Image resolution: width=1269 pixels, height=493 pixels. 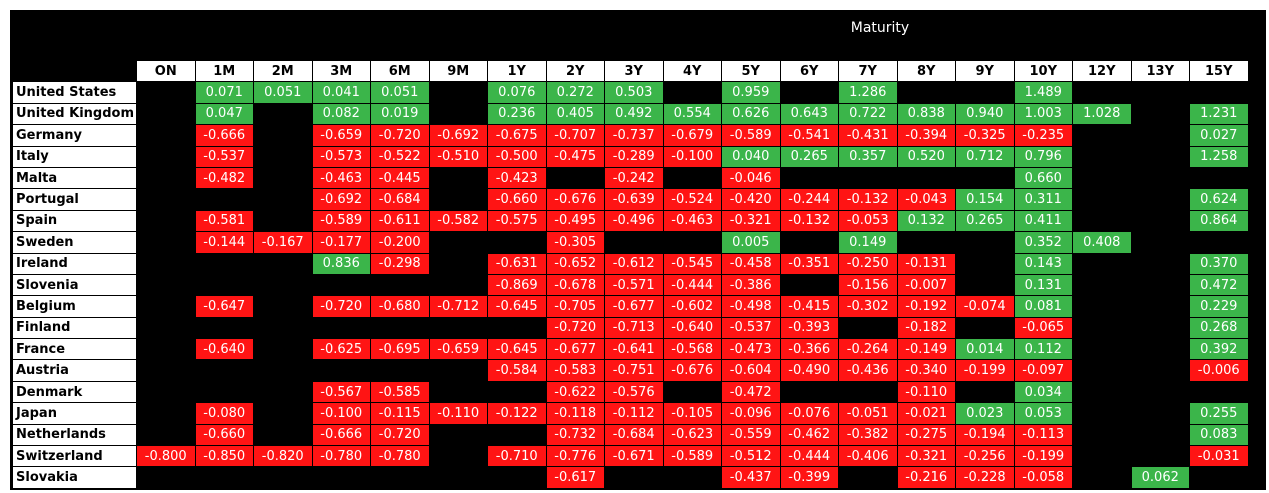 What do you see at coordinates (809, 221) in the screenshot?
I see `heatmap-cell: -0.132` at bounding box center [809, 221].